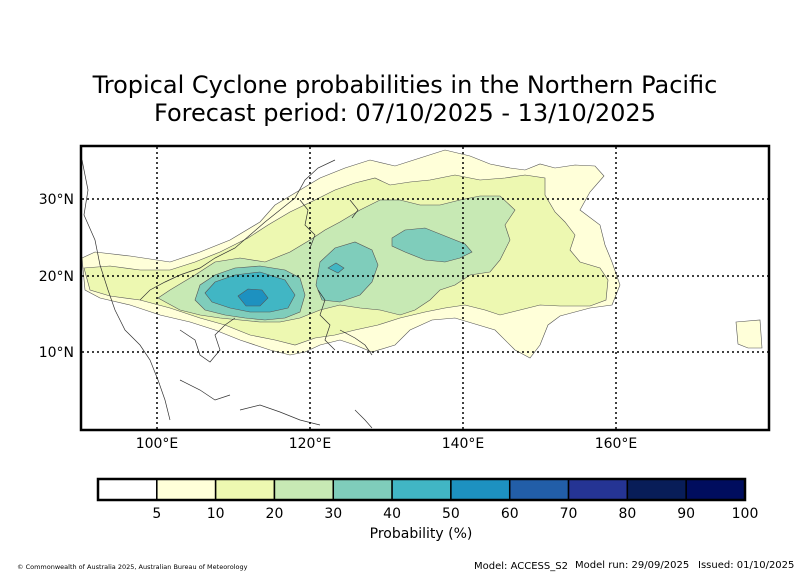  I want to click on model-name: Model: ACCESS_S2, so click(521, 566).